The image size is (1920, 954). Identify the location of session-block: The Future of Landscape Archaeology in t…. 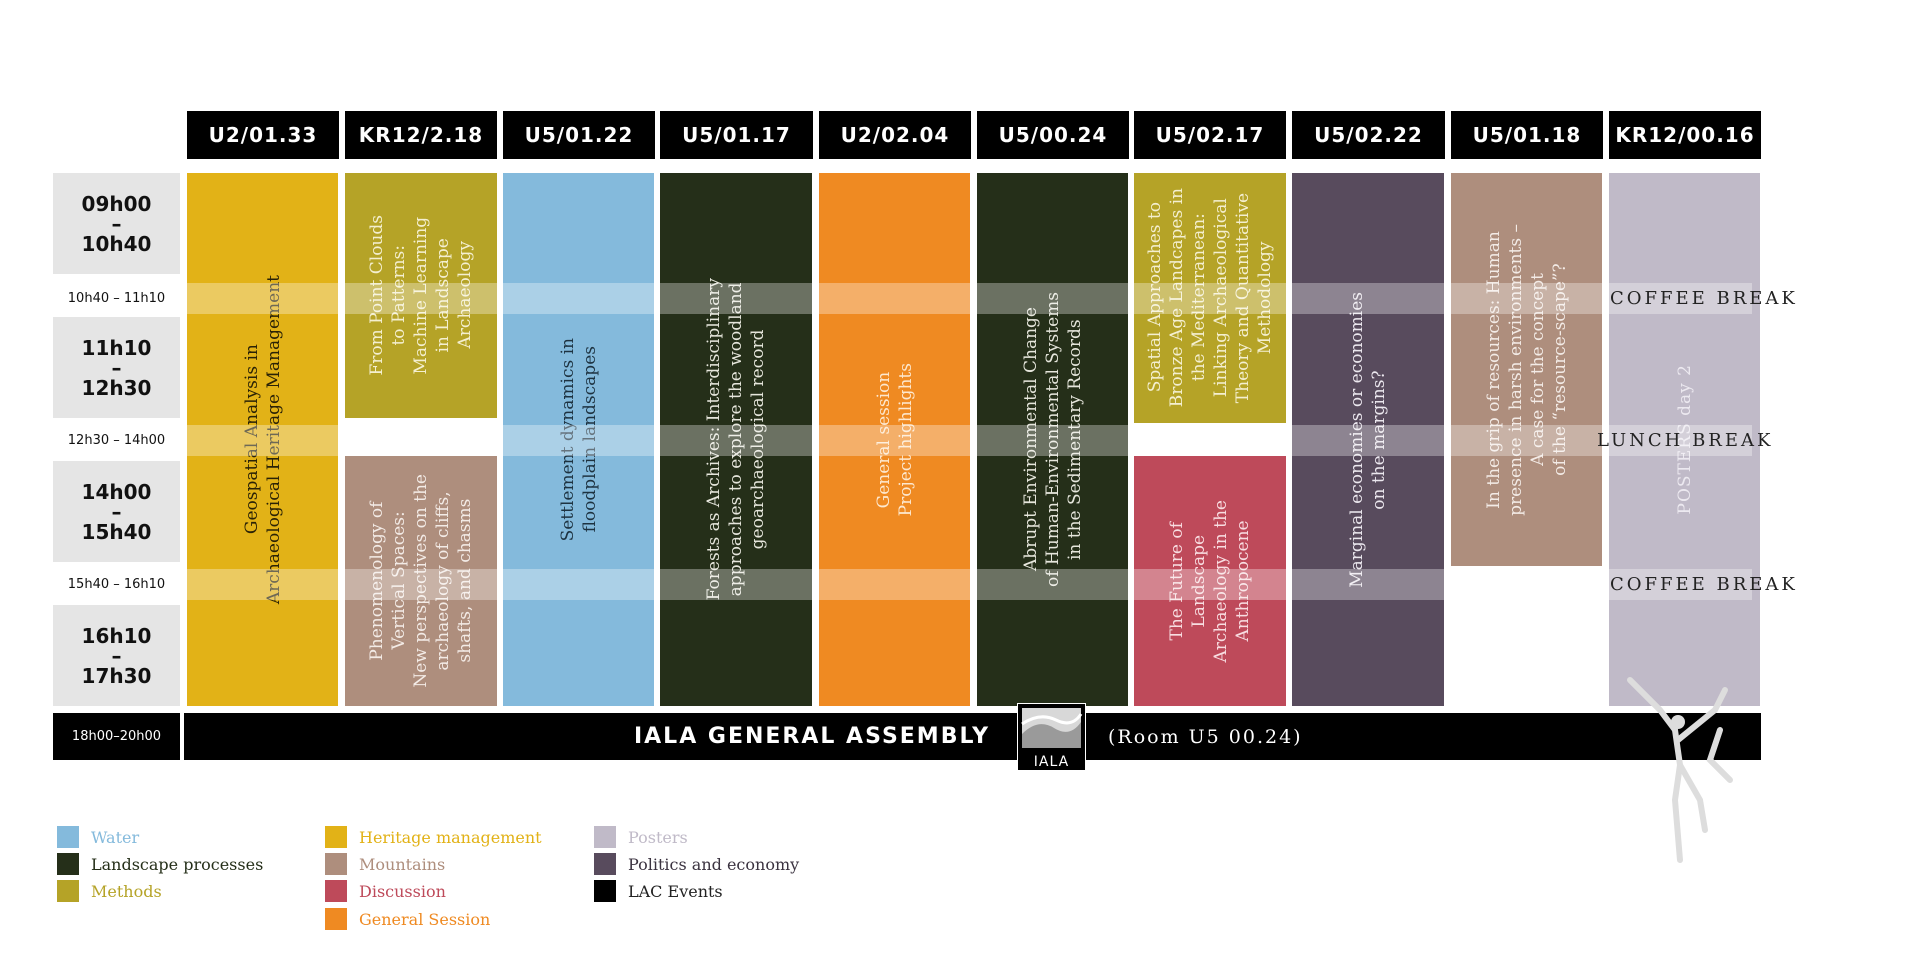
(1210, 581).